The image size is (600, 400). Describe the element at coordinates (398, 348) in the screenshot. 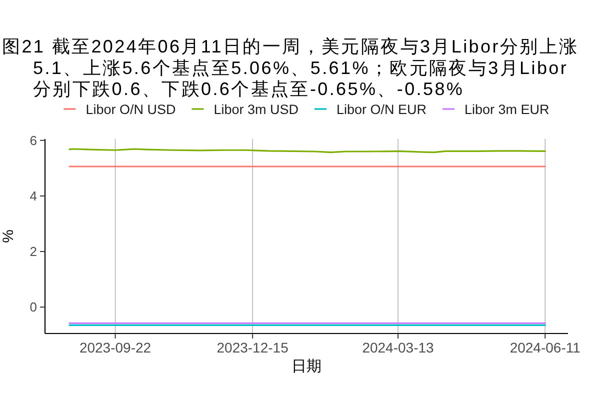

I see `x-tick-label: 2024-03-13` at that location.